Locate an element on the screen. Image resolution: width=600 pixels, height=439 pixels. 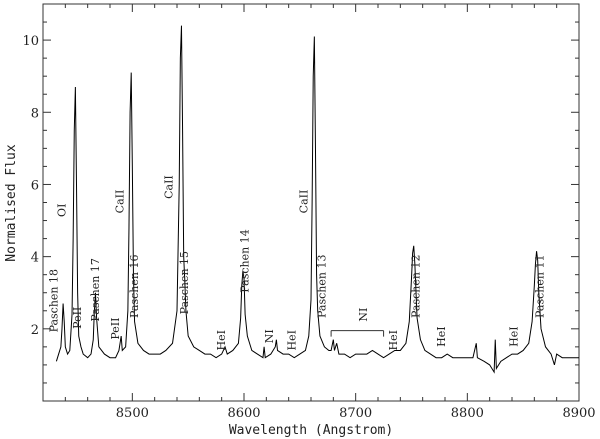
y-tick-label: 2 is located at coordinates (35, 330).